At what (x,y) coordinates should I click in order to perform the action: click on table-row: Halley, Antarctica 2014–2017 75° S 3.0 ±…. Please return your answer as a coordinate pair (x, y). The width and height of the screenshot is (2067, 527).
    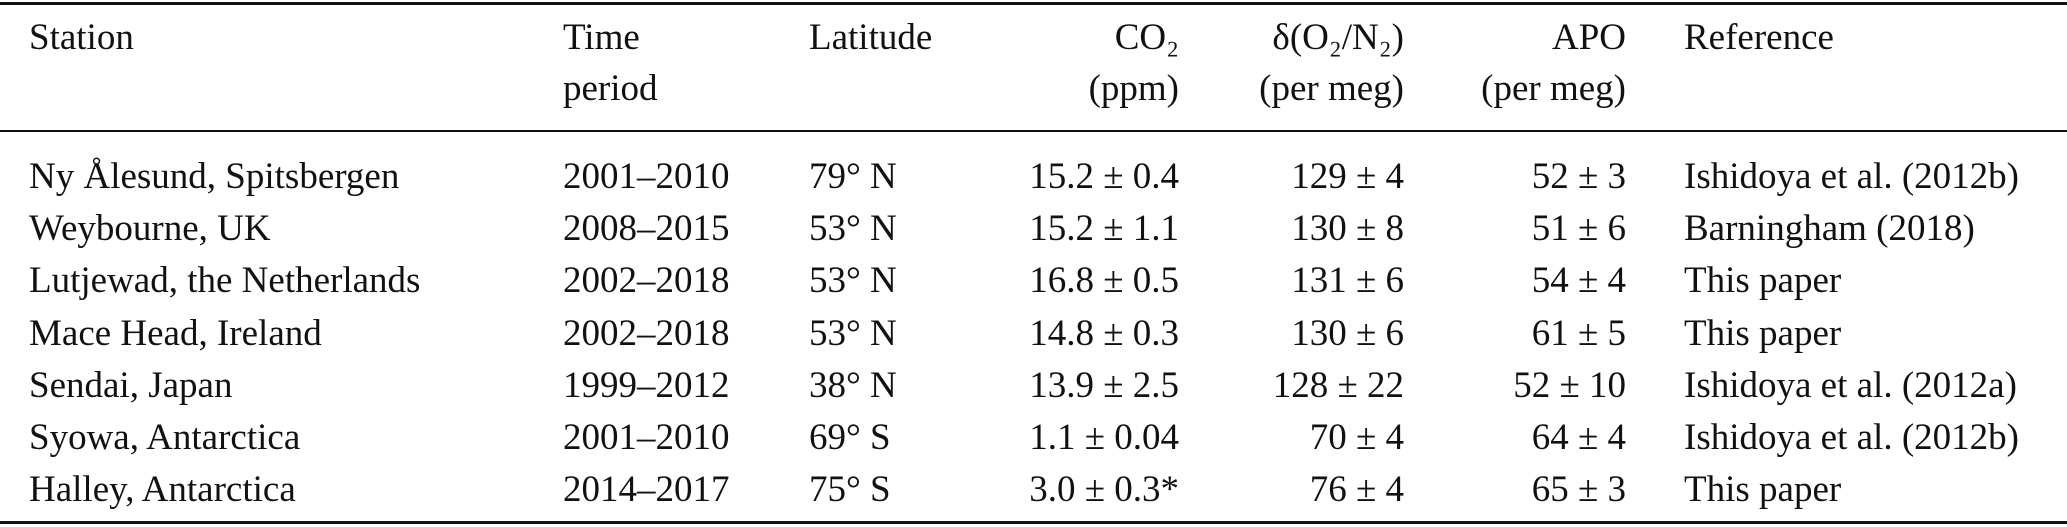
    Looking at the image, I should click on (1033, 490).